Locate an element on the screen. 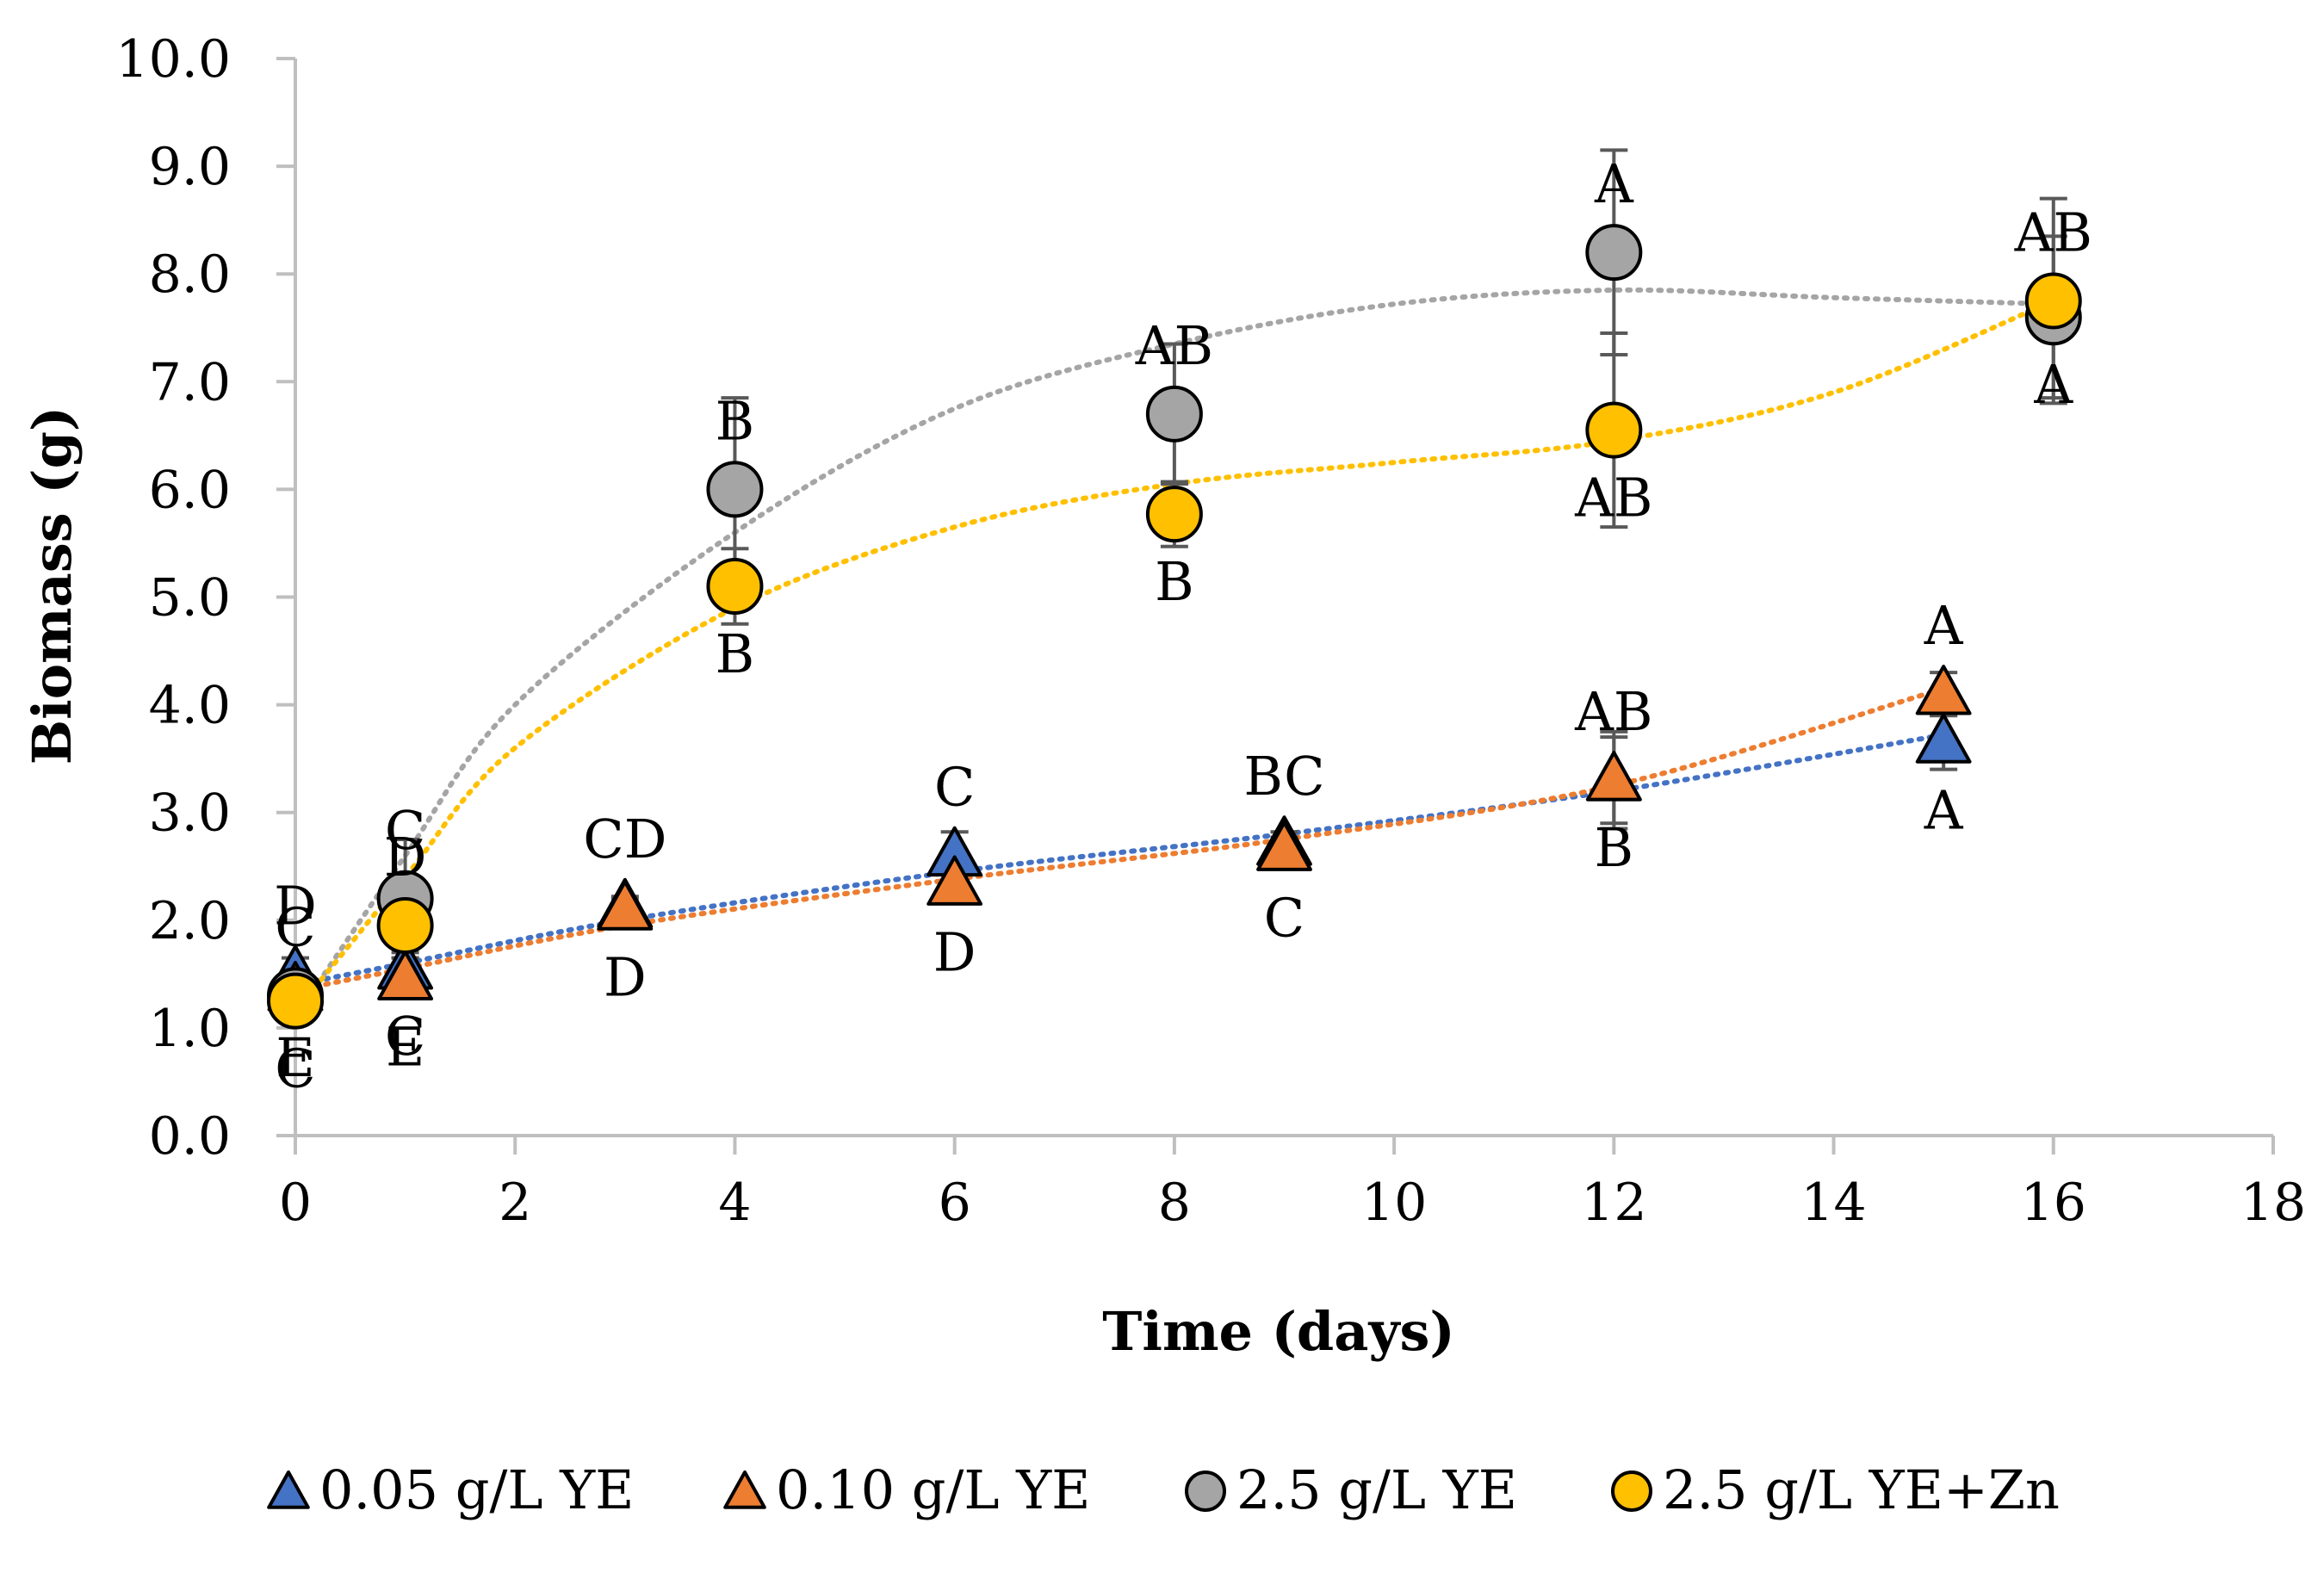 This screenshot has width=2324, height=1585. legend-item-2-5-g-l-ye: 2.5 g/L YE is located at coordinates (1351, 1489).